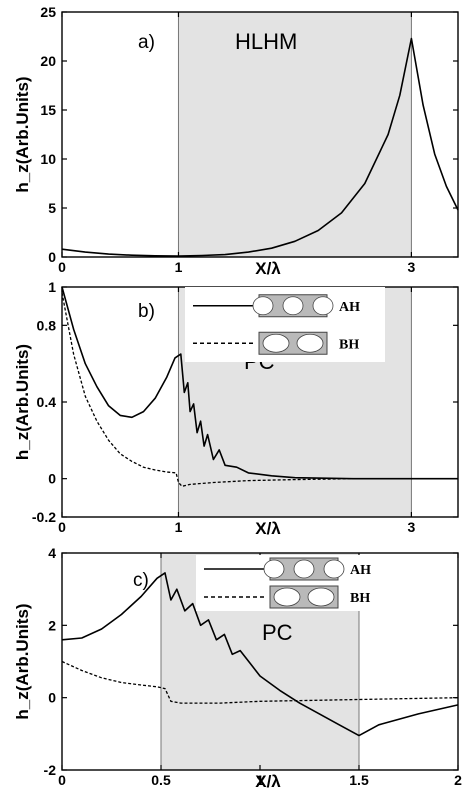 The width and height of the screenshot is (470, 805). What do you see at coordinates (48, 12) in the screenshot?
I see `y-tick-label: 25` at bounding box center [48, 12].